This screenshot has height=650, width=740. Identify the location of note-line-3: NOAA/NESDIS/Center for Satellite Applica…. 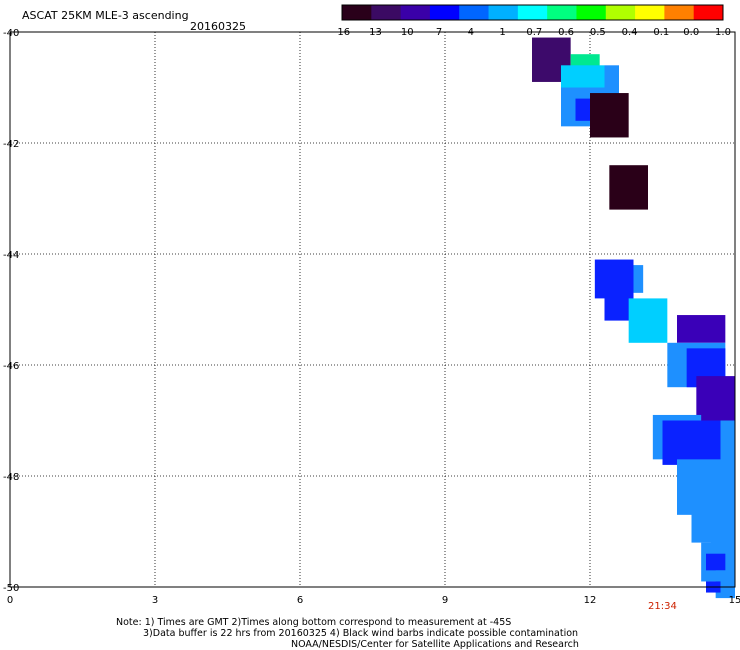
(435, 644).